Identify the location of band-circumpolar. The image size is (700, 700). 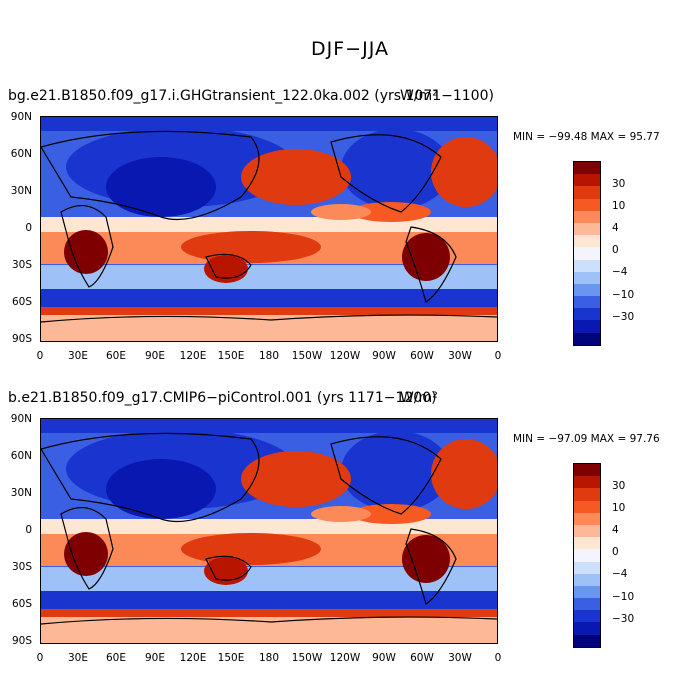
(269, 613).